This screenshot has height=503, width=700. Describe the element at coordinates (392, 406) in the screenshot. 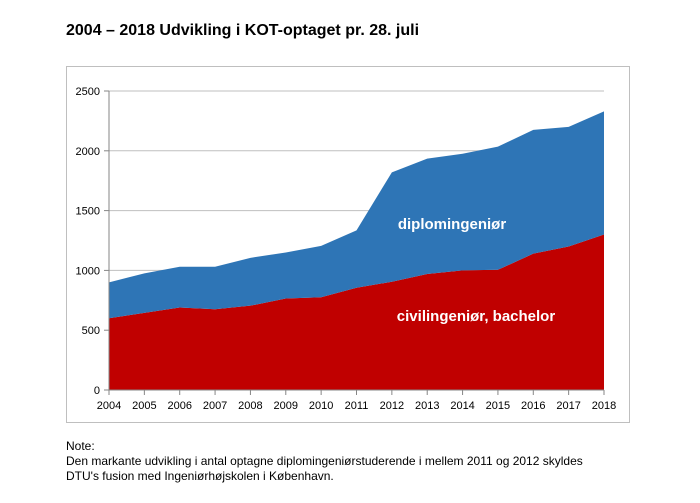

I see `x-tick-label: 2012` at that location.